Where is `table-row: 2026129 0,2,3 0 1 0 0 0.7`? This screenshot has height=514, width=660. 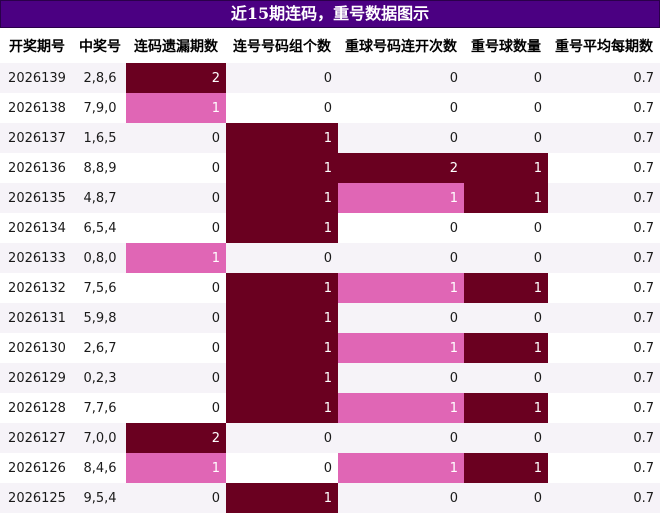 table-row: 2026129 0,2,3 0 1 0 0 0.7 is located at coordinates (330, 378).